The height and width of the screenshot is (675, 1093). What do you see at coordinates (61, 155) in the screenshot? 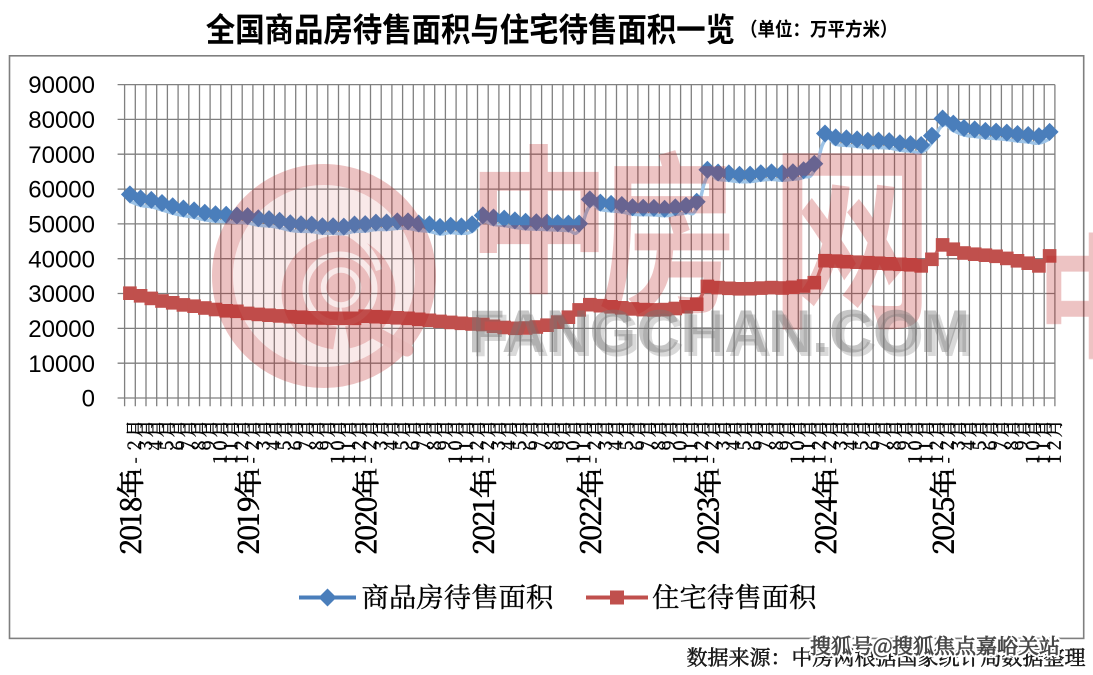
I see `svg-text: 70000` at bounding box center [61, 155].